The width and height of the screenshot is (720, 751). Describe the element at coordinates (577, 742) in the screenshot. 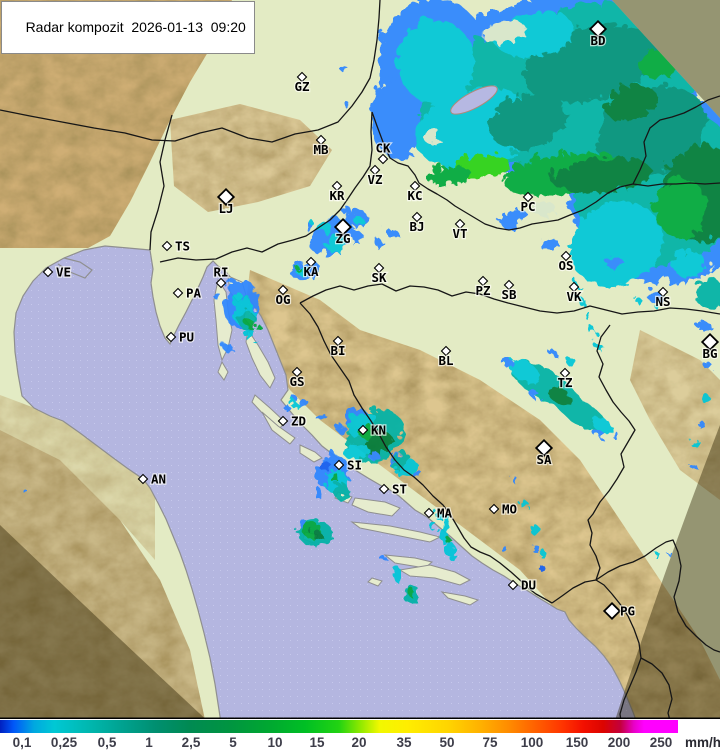

I see `legend-tick: 150` at that location.